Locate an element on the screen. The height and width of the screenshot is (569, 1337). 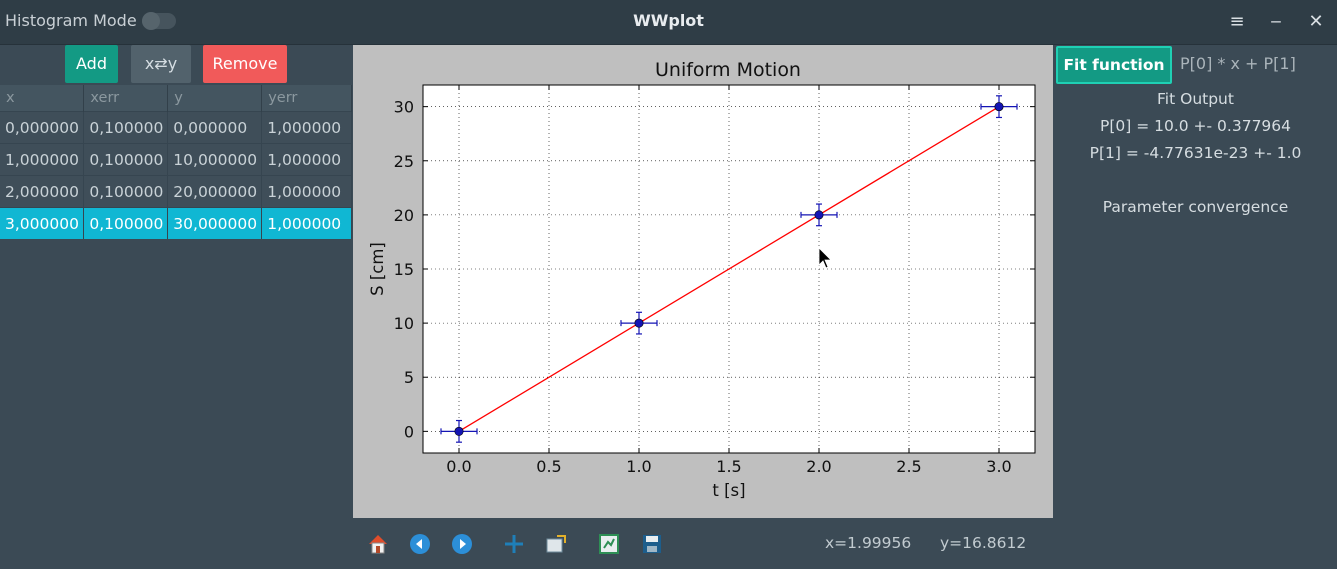
x-tick-label: 3.0 is located at coordinates (998, 466).